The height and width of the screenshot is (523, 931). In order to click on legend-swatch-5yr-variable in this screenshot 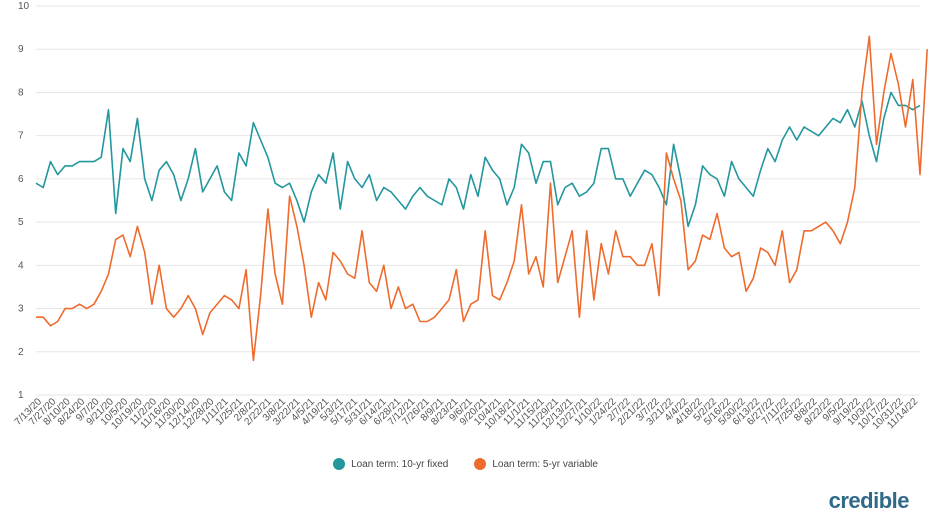, I will do `click(480, 464)`.